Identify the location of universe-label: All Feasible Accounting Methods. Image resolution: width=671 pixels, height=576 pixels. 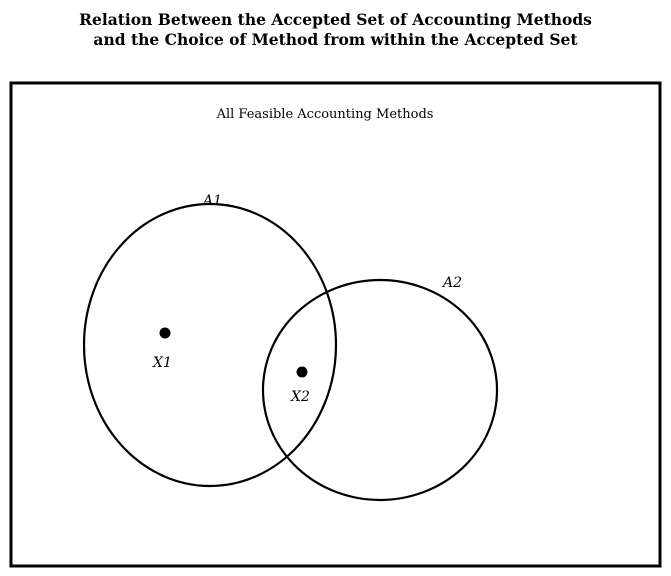
(325, 114).